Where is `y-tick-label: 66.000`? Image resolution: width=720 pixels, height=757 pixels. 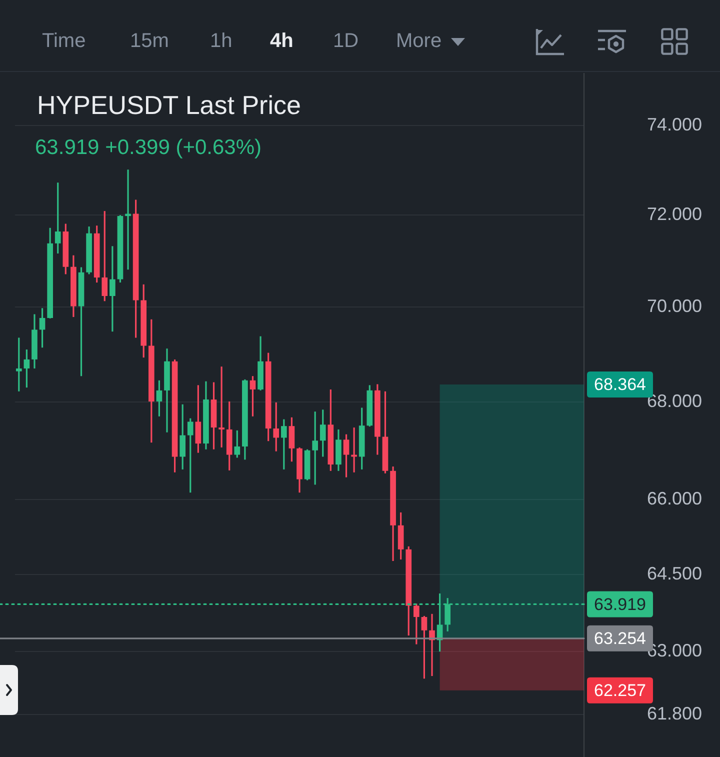
y-tick-label: 66.000 is located at coordinates (674, 498).